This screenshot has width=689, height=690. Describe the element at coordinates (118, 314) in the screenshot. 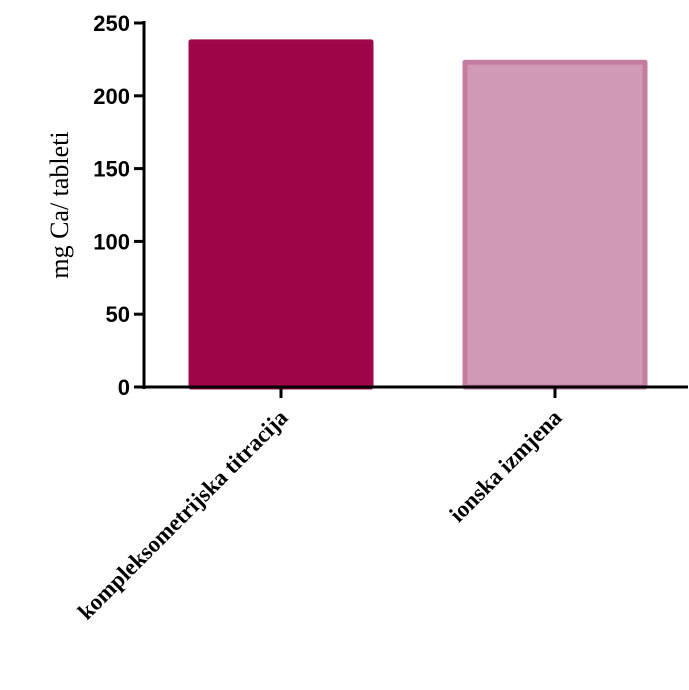

I see `y-tick-label: 50` at that location.